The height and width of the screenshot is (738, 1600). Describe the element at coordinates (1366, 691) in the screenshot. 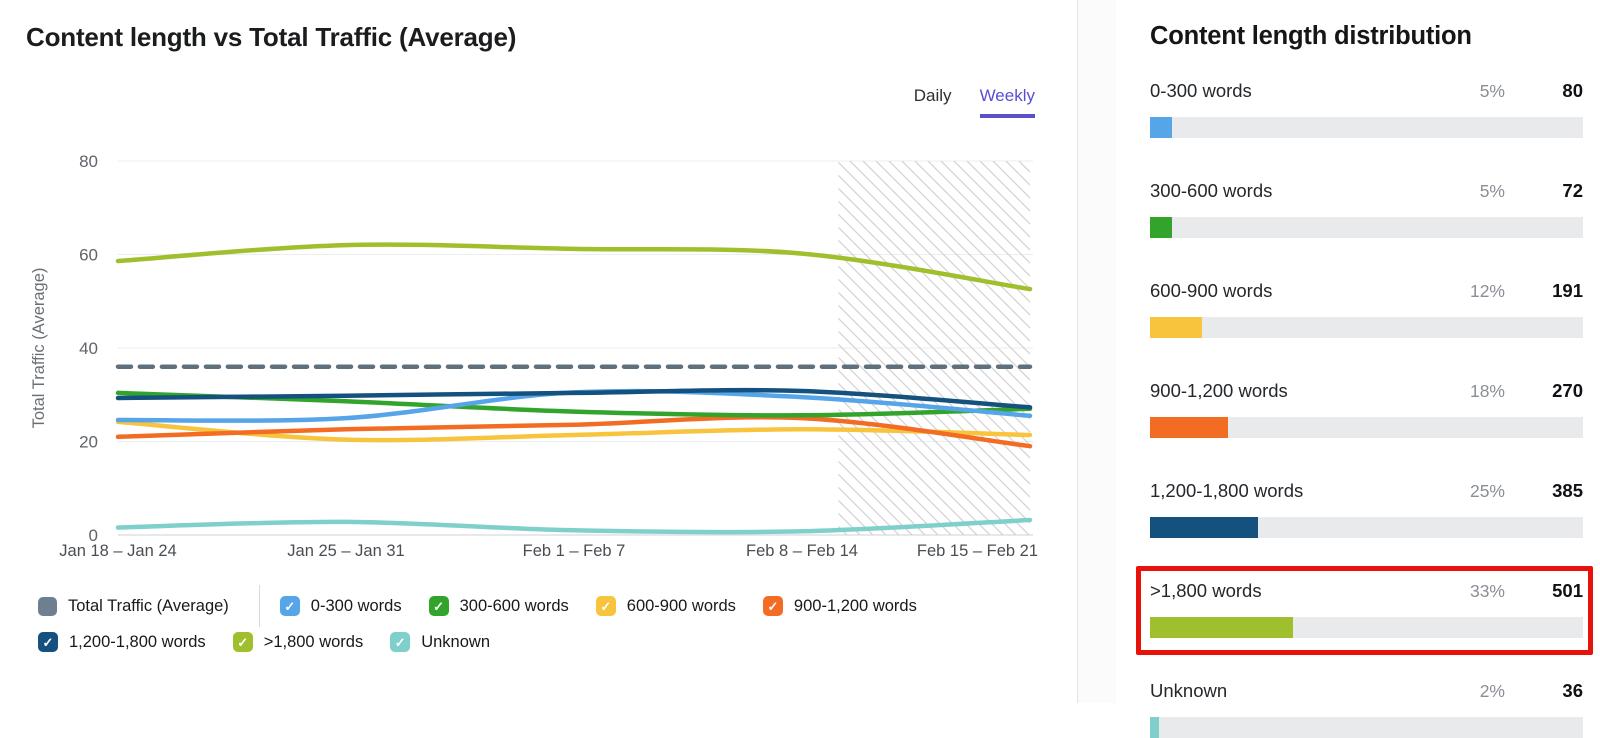

I see `distribution-row-head: Unknown 2% 36` at that location.